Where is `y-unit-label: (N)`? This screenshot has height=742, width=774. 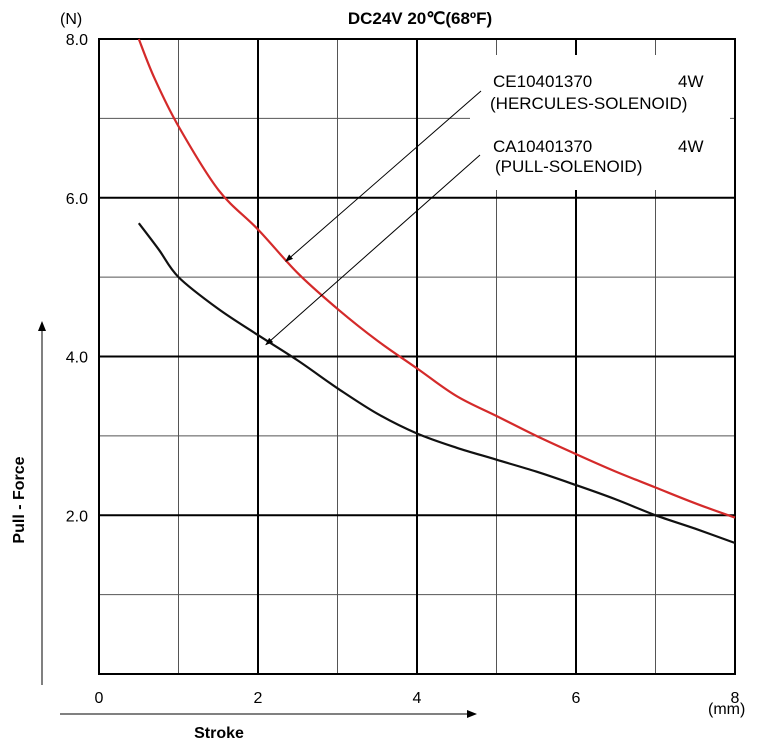
y-unit-label: (N) is located at coordinates (71, 19).